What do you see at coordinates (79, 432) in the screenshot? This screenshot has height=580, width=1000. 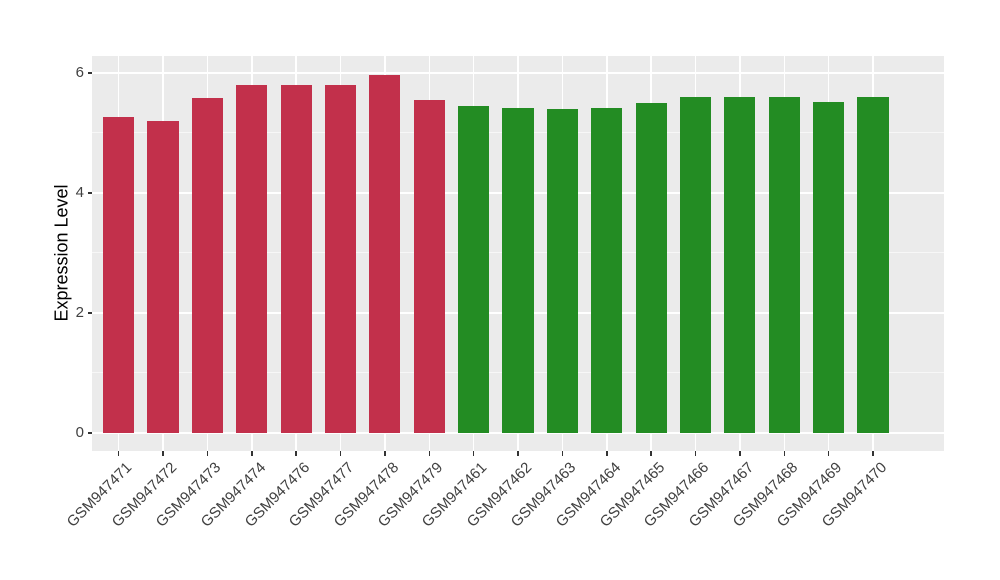 I see `y-tick-label: 0` at bounding box center [79, 432].